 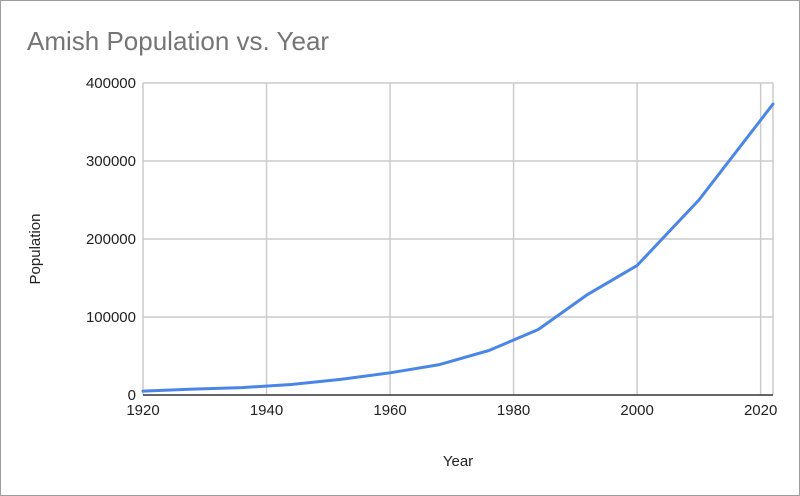 What do you see at coordinates (132, 395) in the screenshot?
I see `y-tick-label: 0` at bounding box center [132, 395].